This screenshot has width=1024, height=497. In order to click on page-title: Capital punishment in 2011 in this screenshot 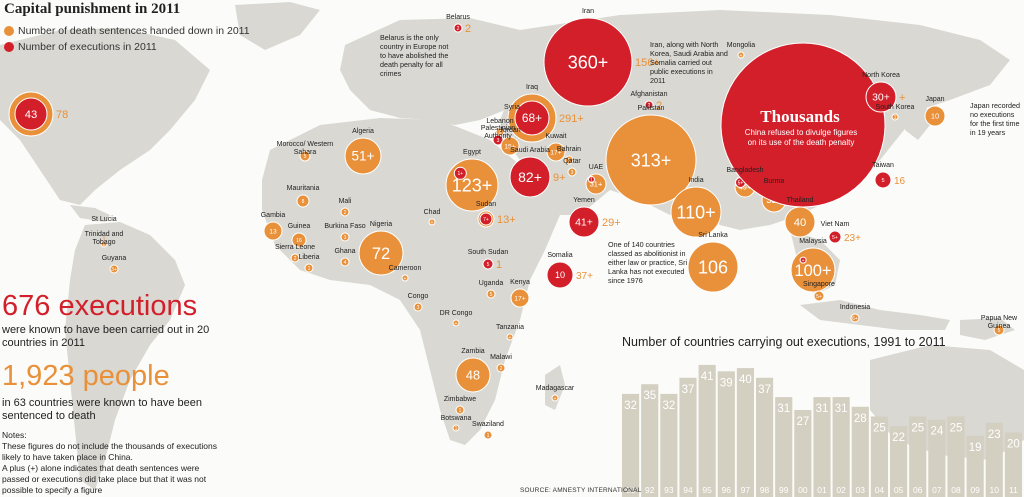, I will do `click(92, 9)`.